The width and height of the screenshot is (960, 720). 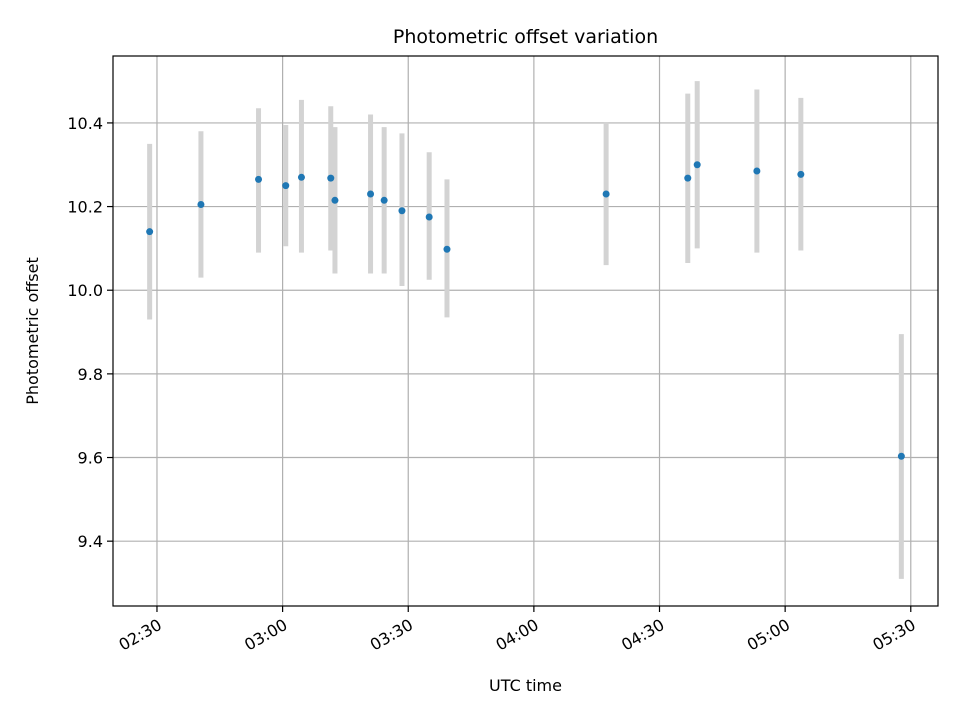 What do you see at coordinates (32, 331) in the screenshot?
I see `y-axis-title: Photometric offset` at bounding box center [32, 331].